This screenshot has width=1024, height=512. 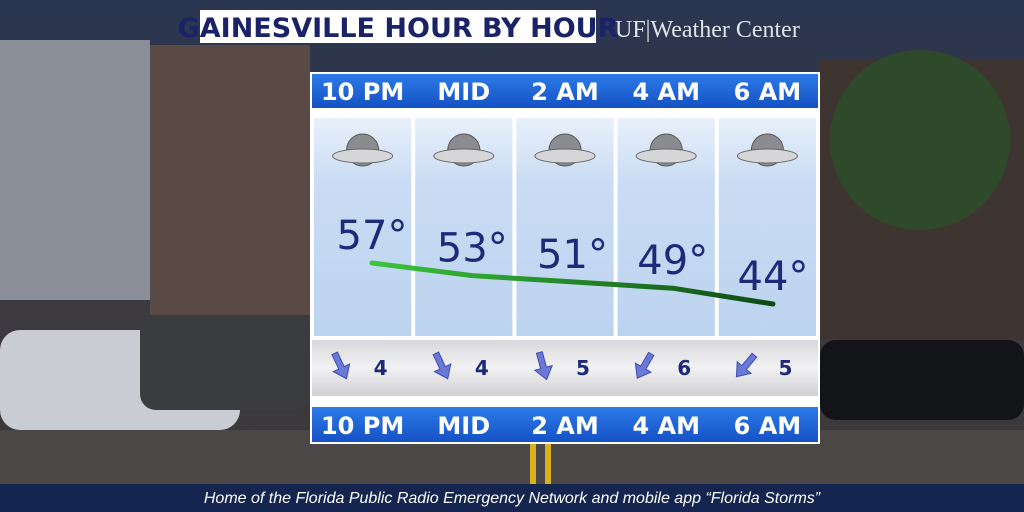 What do you see at coordinates (472, 249) in the screenshot?
I see `temperature-label: 53°` at bounding box center [472, 249].